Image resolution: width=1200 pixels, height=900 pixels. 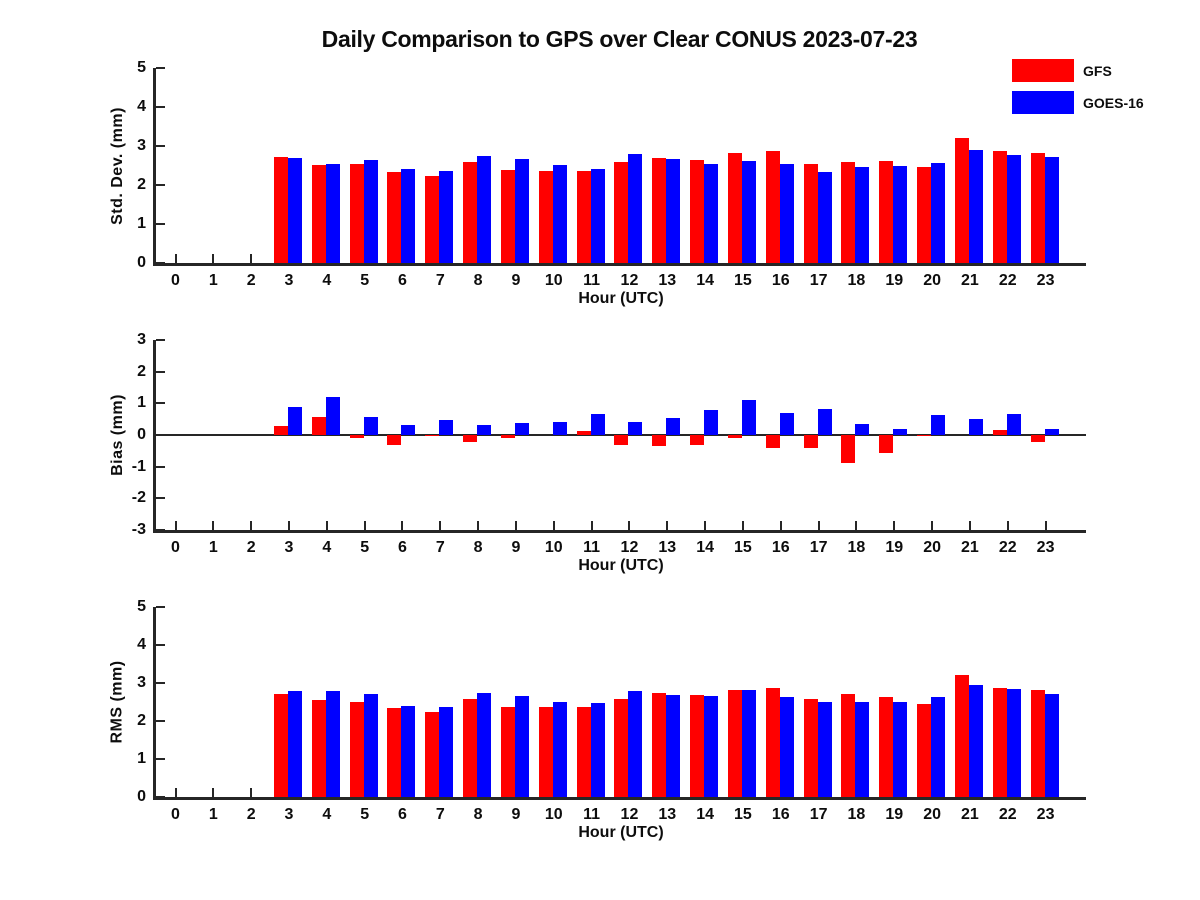 What do you see at coordinates (141, 758) in the screenshot?
I see `y-tick-label: 1` at bounding box center [141, 758].